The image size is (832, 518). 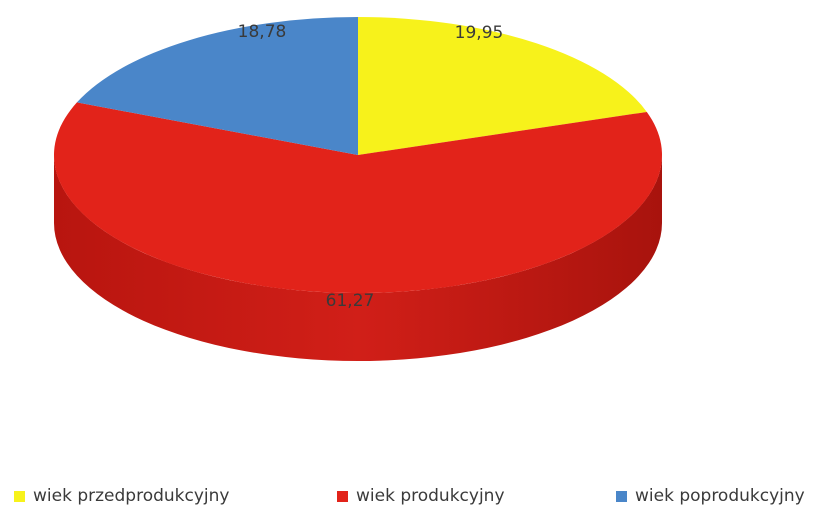 I want to click on legend-swatch-produkcyjny, so click(x=342, y=496).